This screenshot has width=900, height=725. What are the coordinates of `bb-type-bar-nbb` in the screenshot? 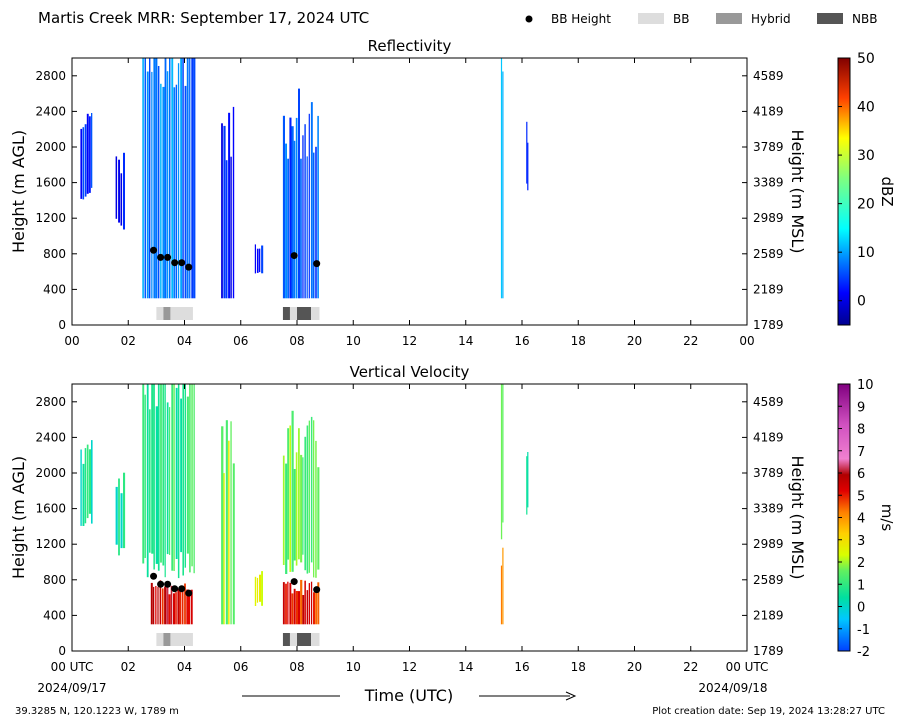 It's located at (304, 313).